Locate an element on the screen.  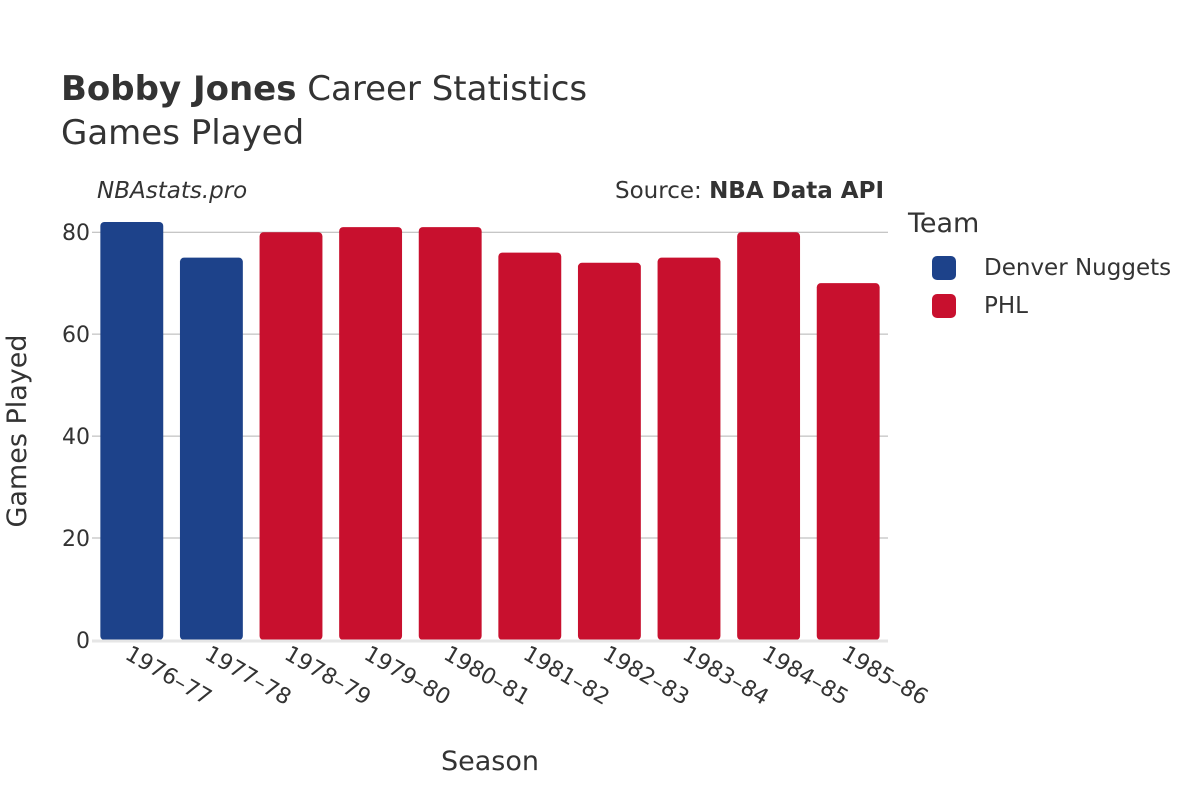
legend-item-denver-nuggets: Denver Nuggets is located at coordinates (1039, 268).